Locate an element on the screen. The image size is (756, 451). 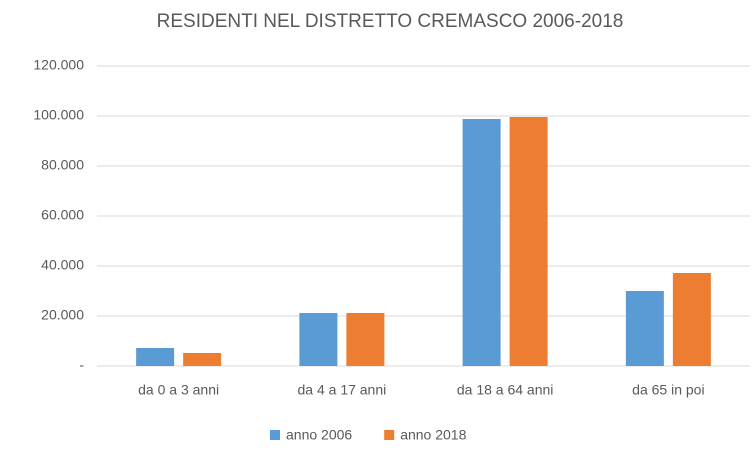
x-tick-label: da 0 a 3 anni is located at coordinates (178, 390).